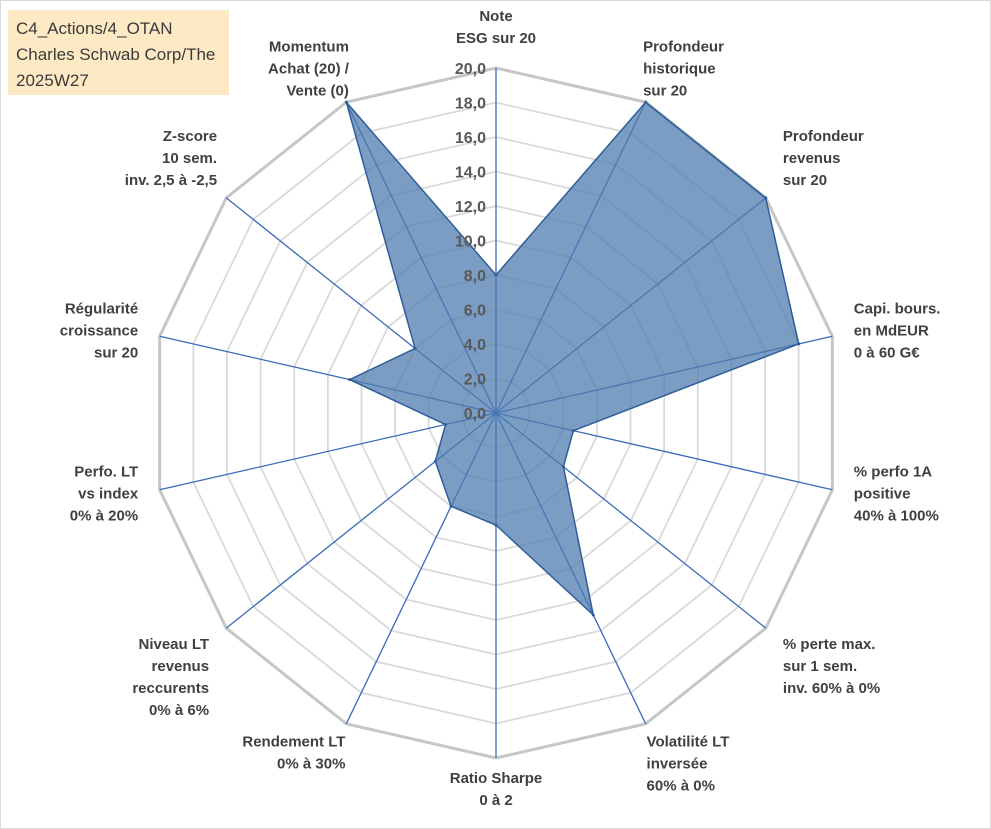  I want to click on title-line-1: C4_Actions/4_OTAN, so click(94, 28).